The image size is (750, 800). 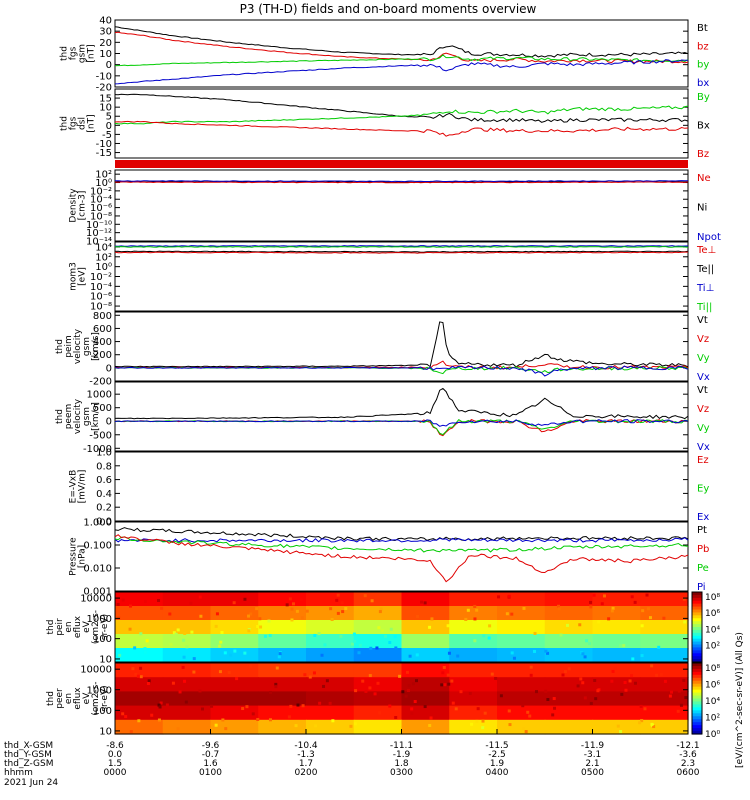 I want to click on x-tick-label: -12.1, so click(x=687, y=746).